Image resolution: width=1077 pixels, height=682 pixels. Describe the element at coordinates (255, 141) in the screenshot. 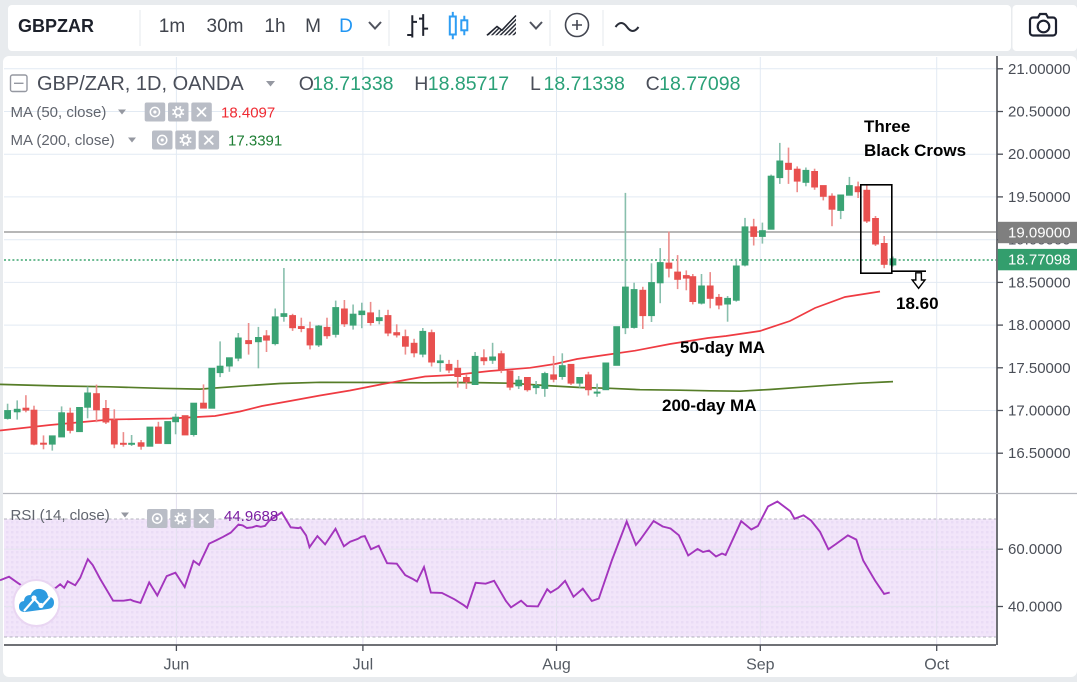

I see `svg-text: 17.3391` at that location.